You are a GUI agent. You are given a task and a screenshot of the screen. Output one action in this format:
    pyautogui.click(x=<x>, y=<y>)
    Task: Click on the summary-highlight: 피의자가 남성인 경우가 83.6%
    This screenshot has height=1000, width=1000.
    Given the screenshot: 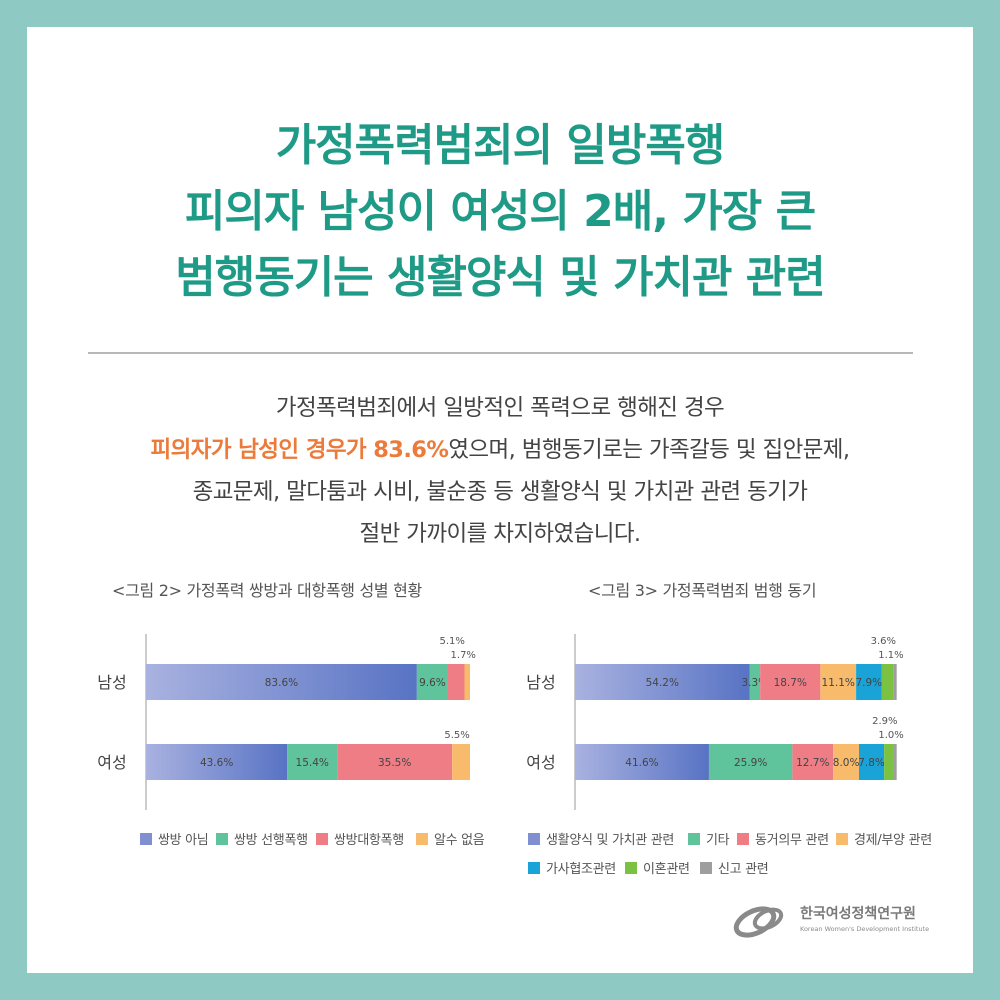 What is the action you would take?
    pyautogui.click(x=299, y=450)
    